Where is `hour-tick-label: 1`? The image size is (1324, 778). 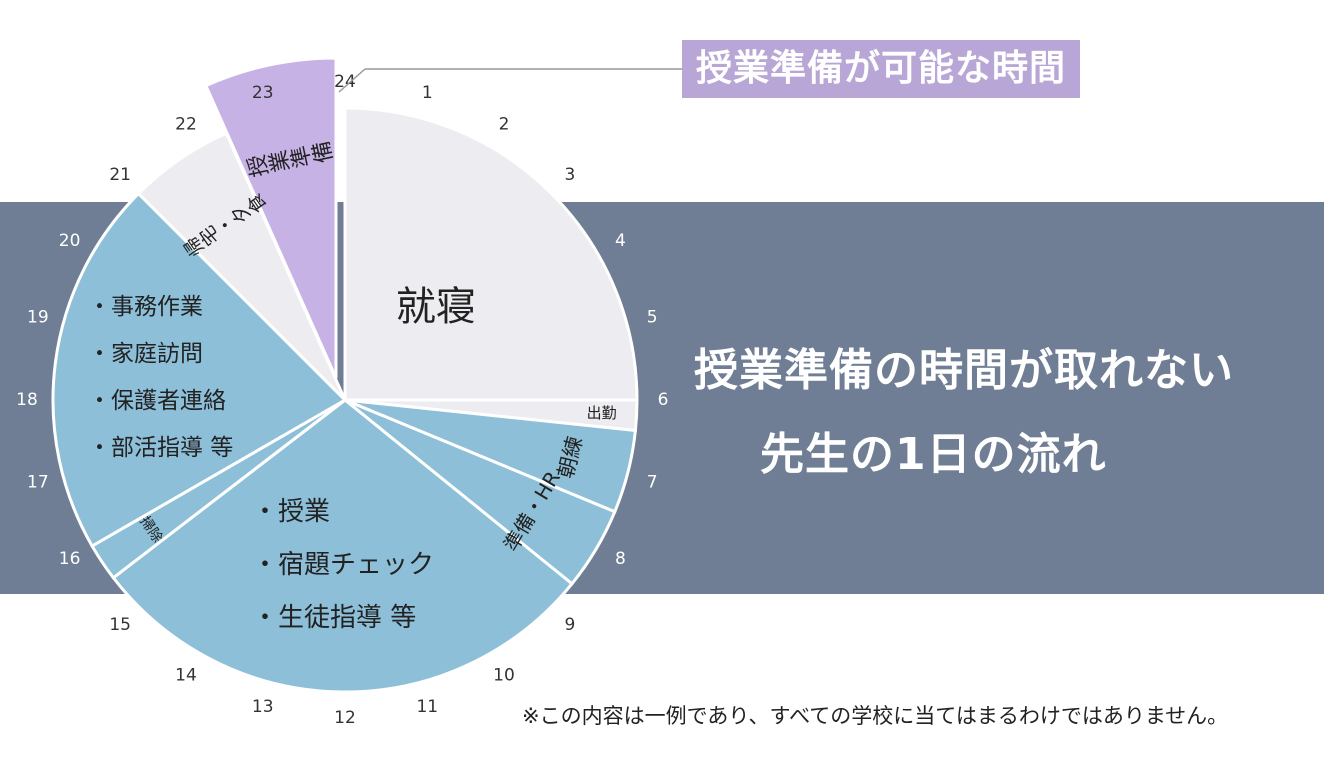
hour-tick-label: 1 is located at coordinates (427, 93).